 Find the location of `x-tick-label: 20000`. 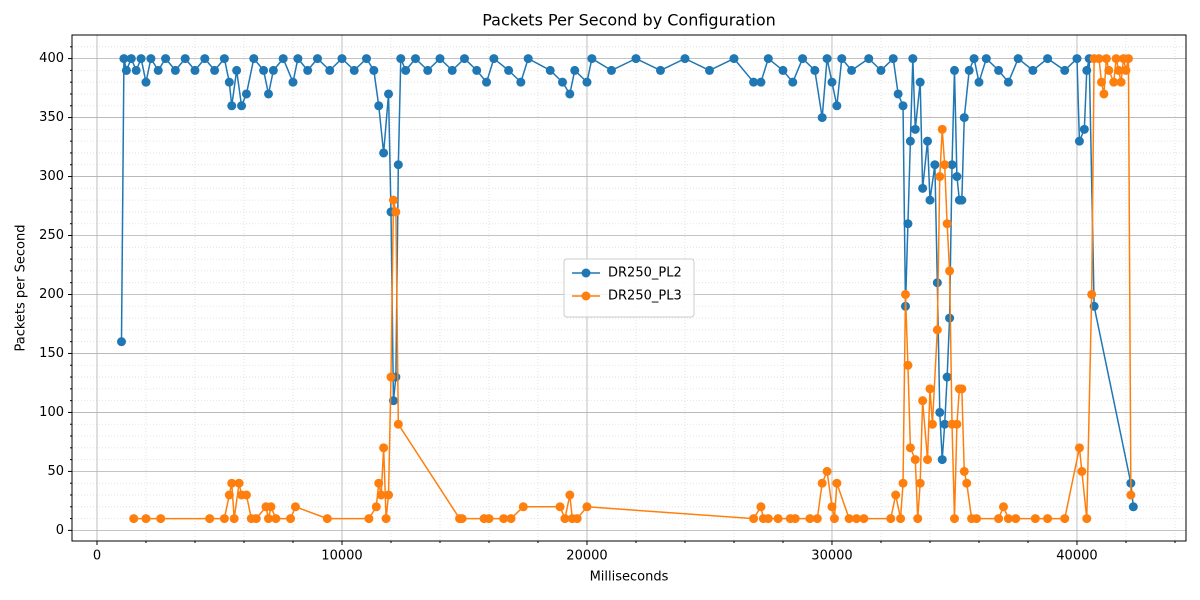

x-tick-label: 20000 is located at coordinates (586, 556).